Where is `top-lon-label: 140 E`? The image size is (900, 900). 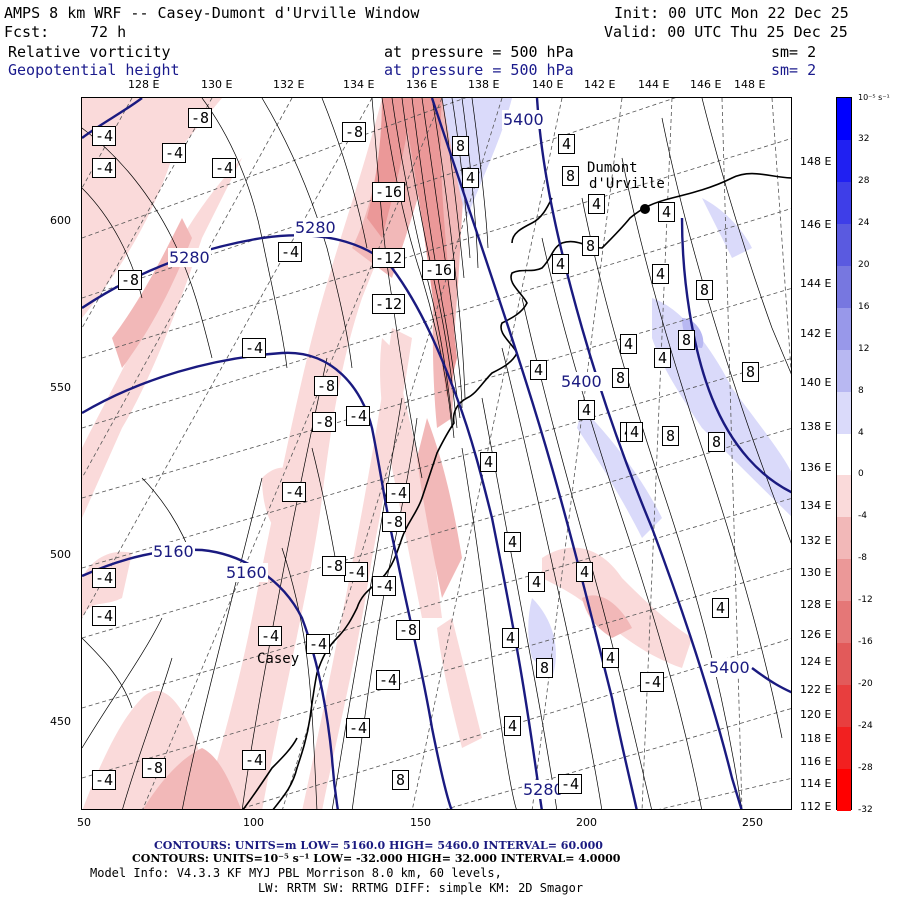
top-lon-label: 140 E is located at coordinates (548, 84).